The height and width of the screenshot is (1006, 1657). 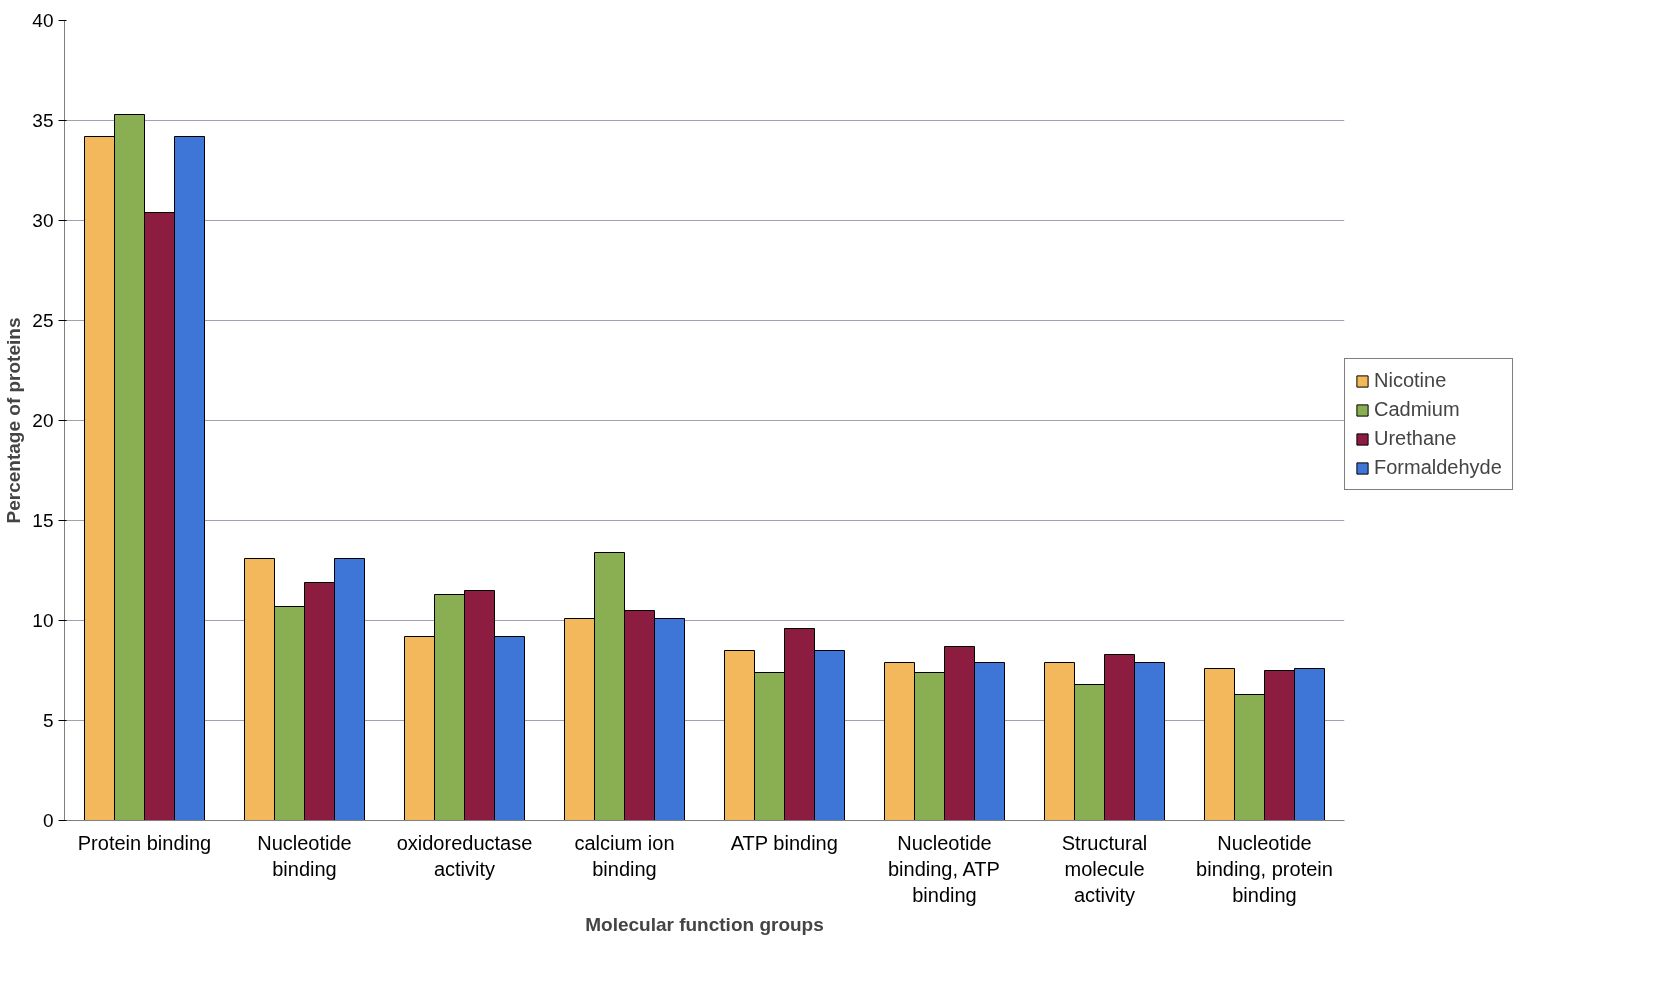 I want to click on x-tick-label: Nucleotide binding, protein binding, so click(x=1264, y=869).